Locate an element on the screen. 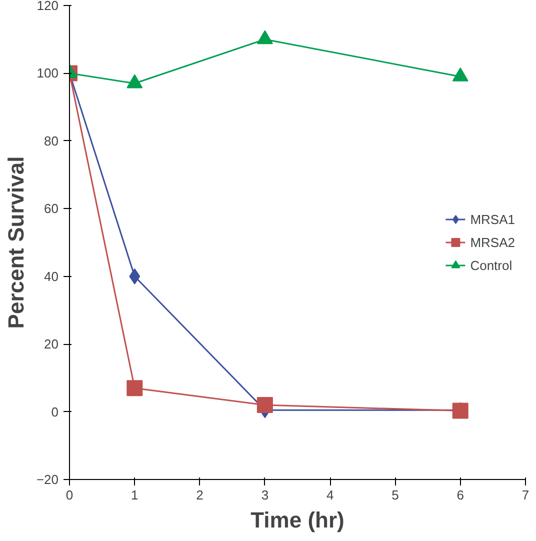 Image resolution: width=536 pixels, height=541 pixels. x-tick-label: 6 is located at coordinates (460, 495).